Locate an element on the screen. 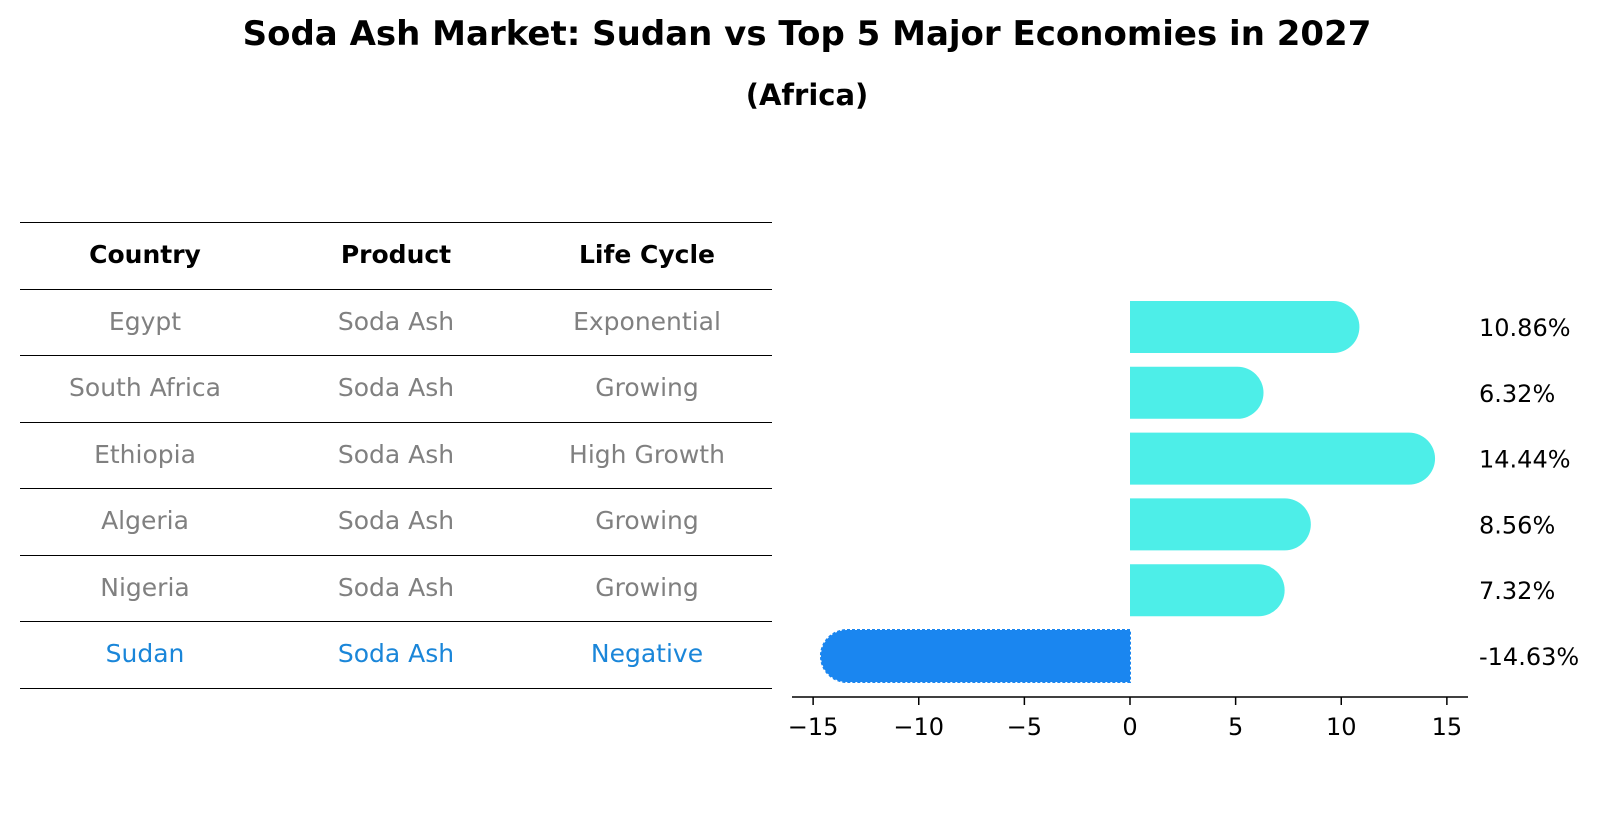  value-label: 14.44% is located at coordinates (1525, 460).